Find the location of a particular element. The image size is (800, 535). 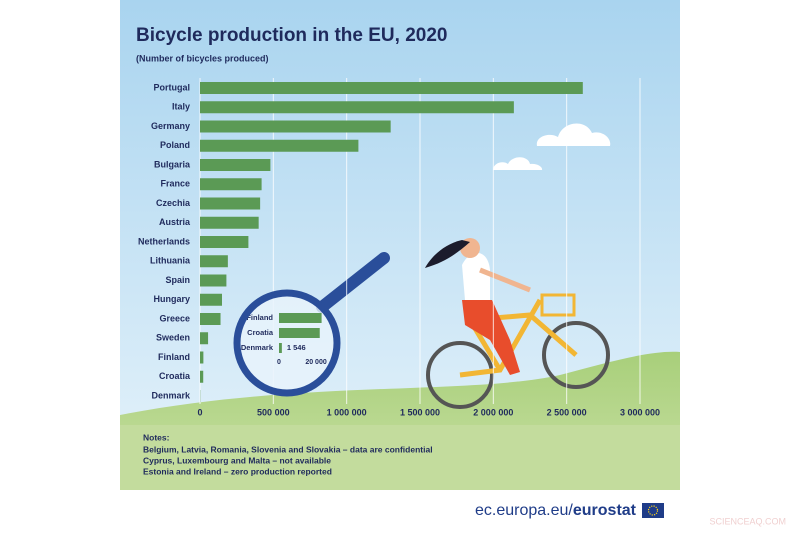

footer-site: ec.europa.eu/ is located at coordinates (524, 510).